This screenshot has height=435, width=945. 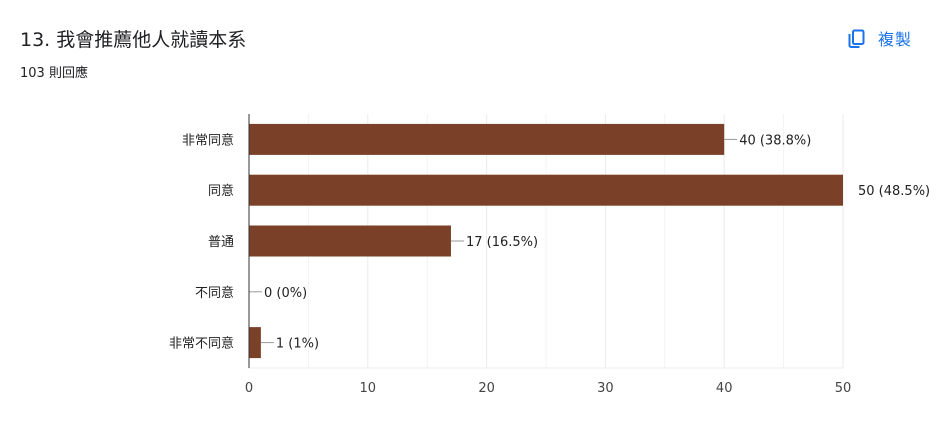 What do you see at coordinates (208, 140) in the screenshot?
I see `category-label: 非常同意` at bounding box center [208, 140].